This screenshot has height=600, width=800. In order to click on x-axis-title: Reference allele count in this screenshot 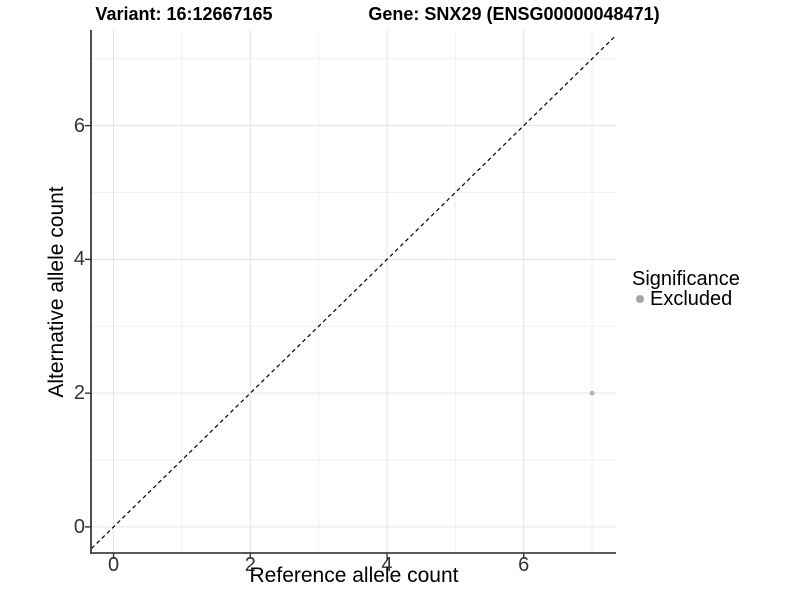, I will do `click(354, 575)`.